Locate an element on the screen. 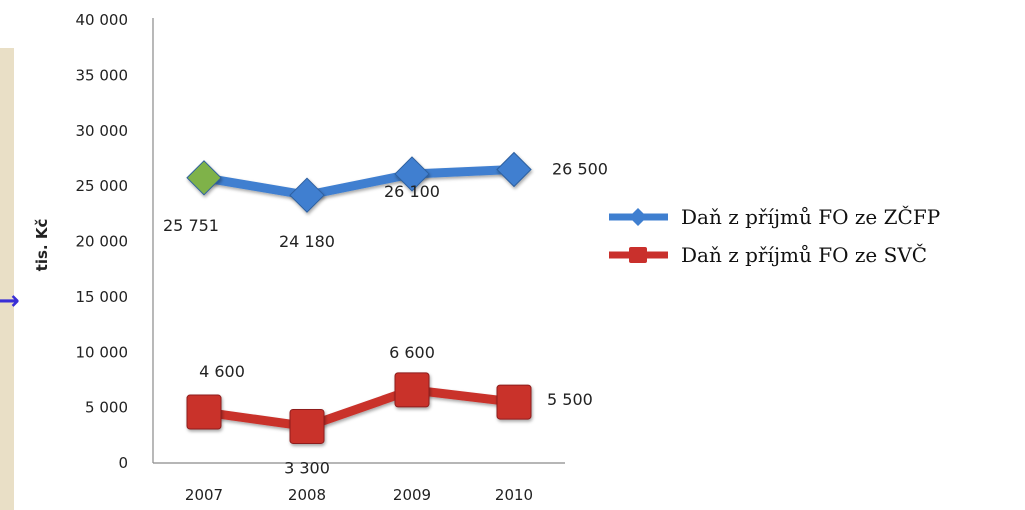 This screenshot has height=510, width=1025. x-tick-label: 2009 is located at coordinates (412, 495).